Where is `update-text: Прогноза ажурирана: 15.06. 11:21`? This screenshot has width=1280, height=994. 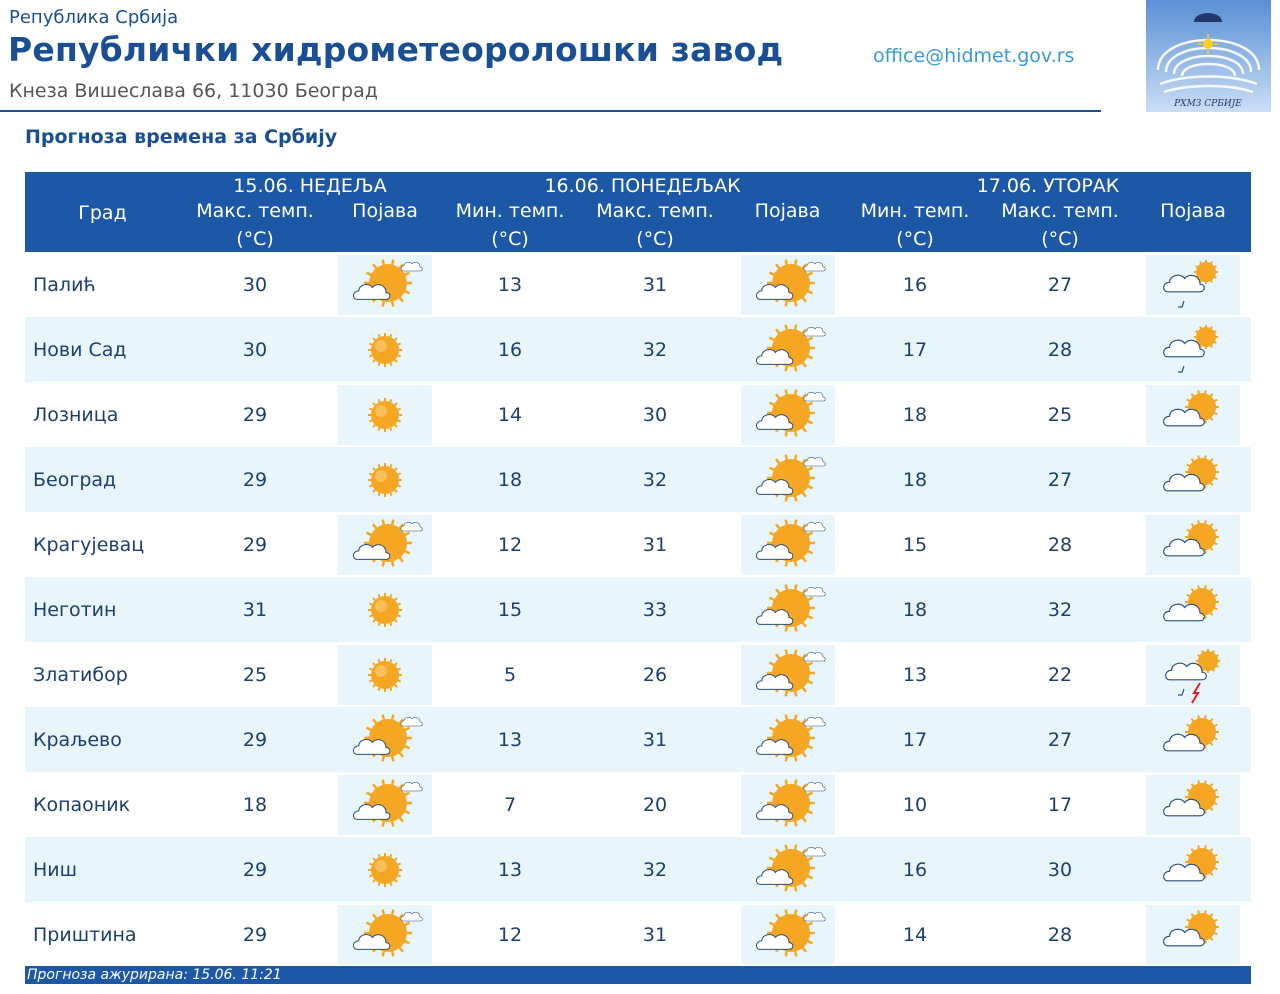
update-text: Прогноза ажурирана: 15.06. 11:21 is located at coordinates (154, 975).